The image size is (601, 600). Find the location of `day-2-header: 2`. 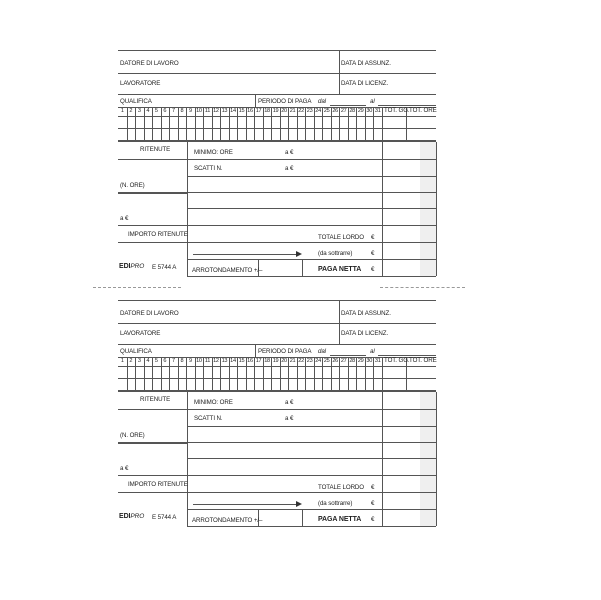

day-2-header: 2 is located at coordinates (131, 361).